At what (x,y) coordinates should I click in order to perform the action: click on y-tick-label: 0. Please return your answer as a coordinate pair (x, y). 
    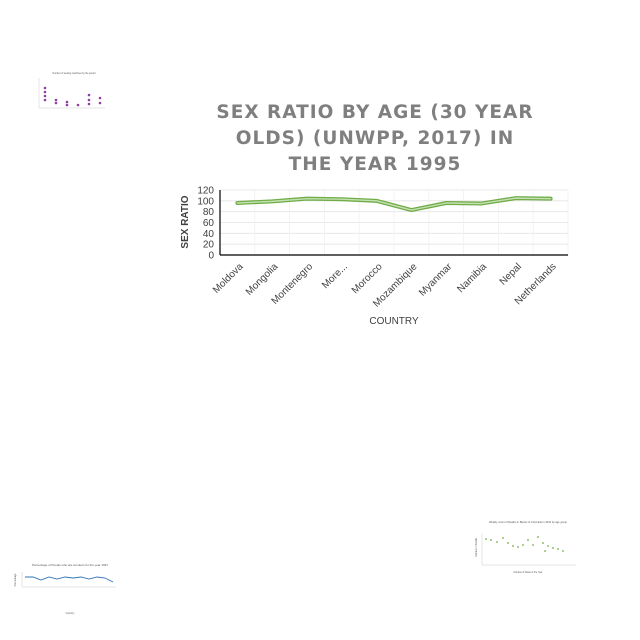
    Looking at the image, I should click on (211, 256).